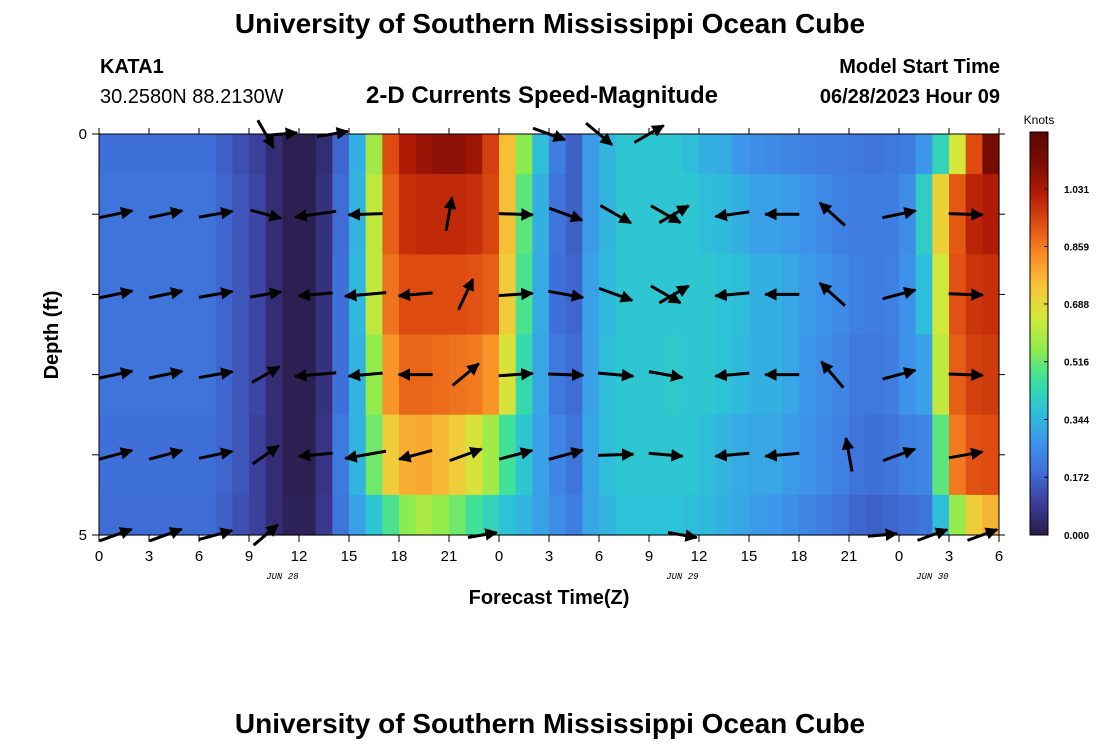 The width and height of the screenshot is (1100, 750). I want to click on colorbar-tick-label: 0.344, so click(1076, 420).